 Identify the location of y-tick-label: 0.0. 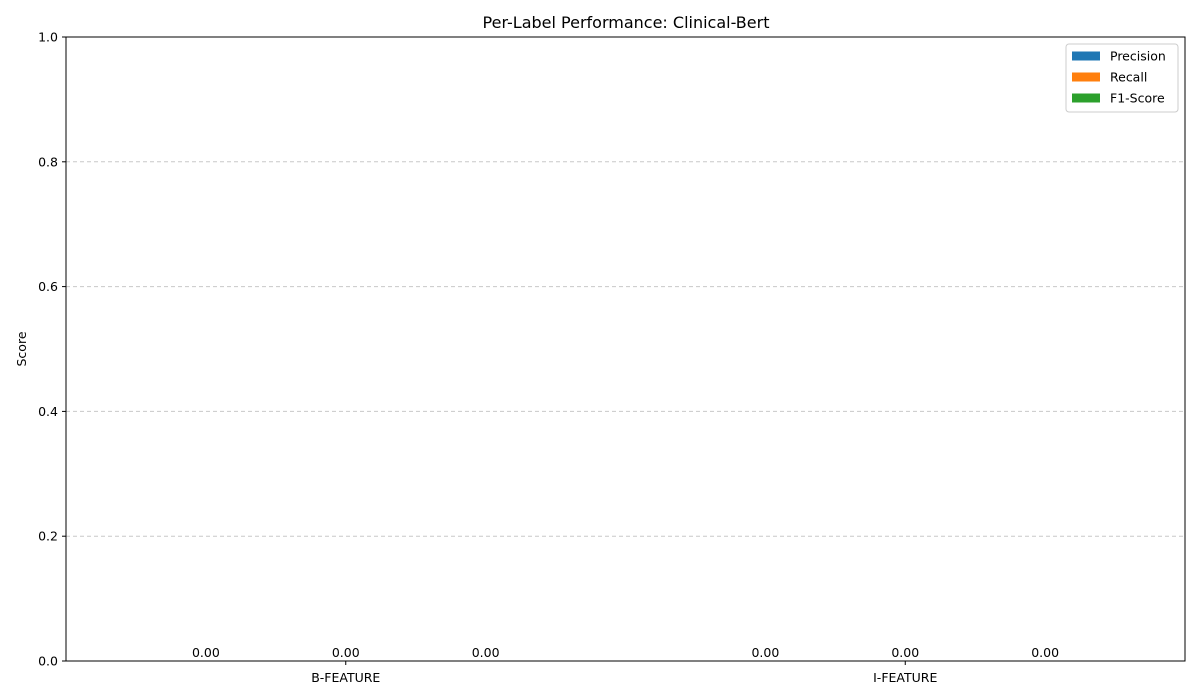
(48, 661).